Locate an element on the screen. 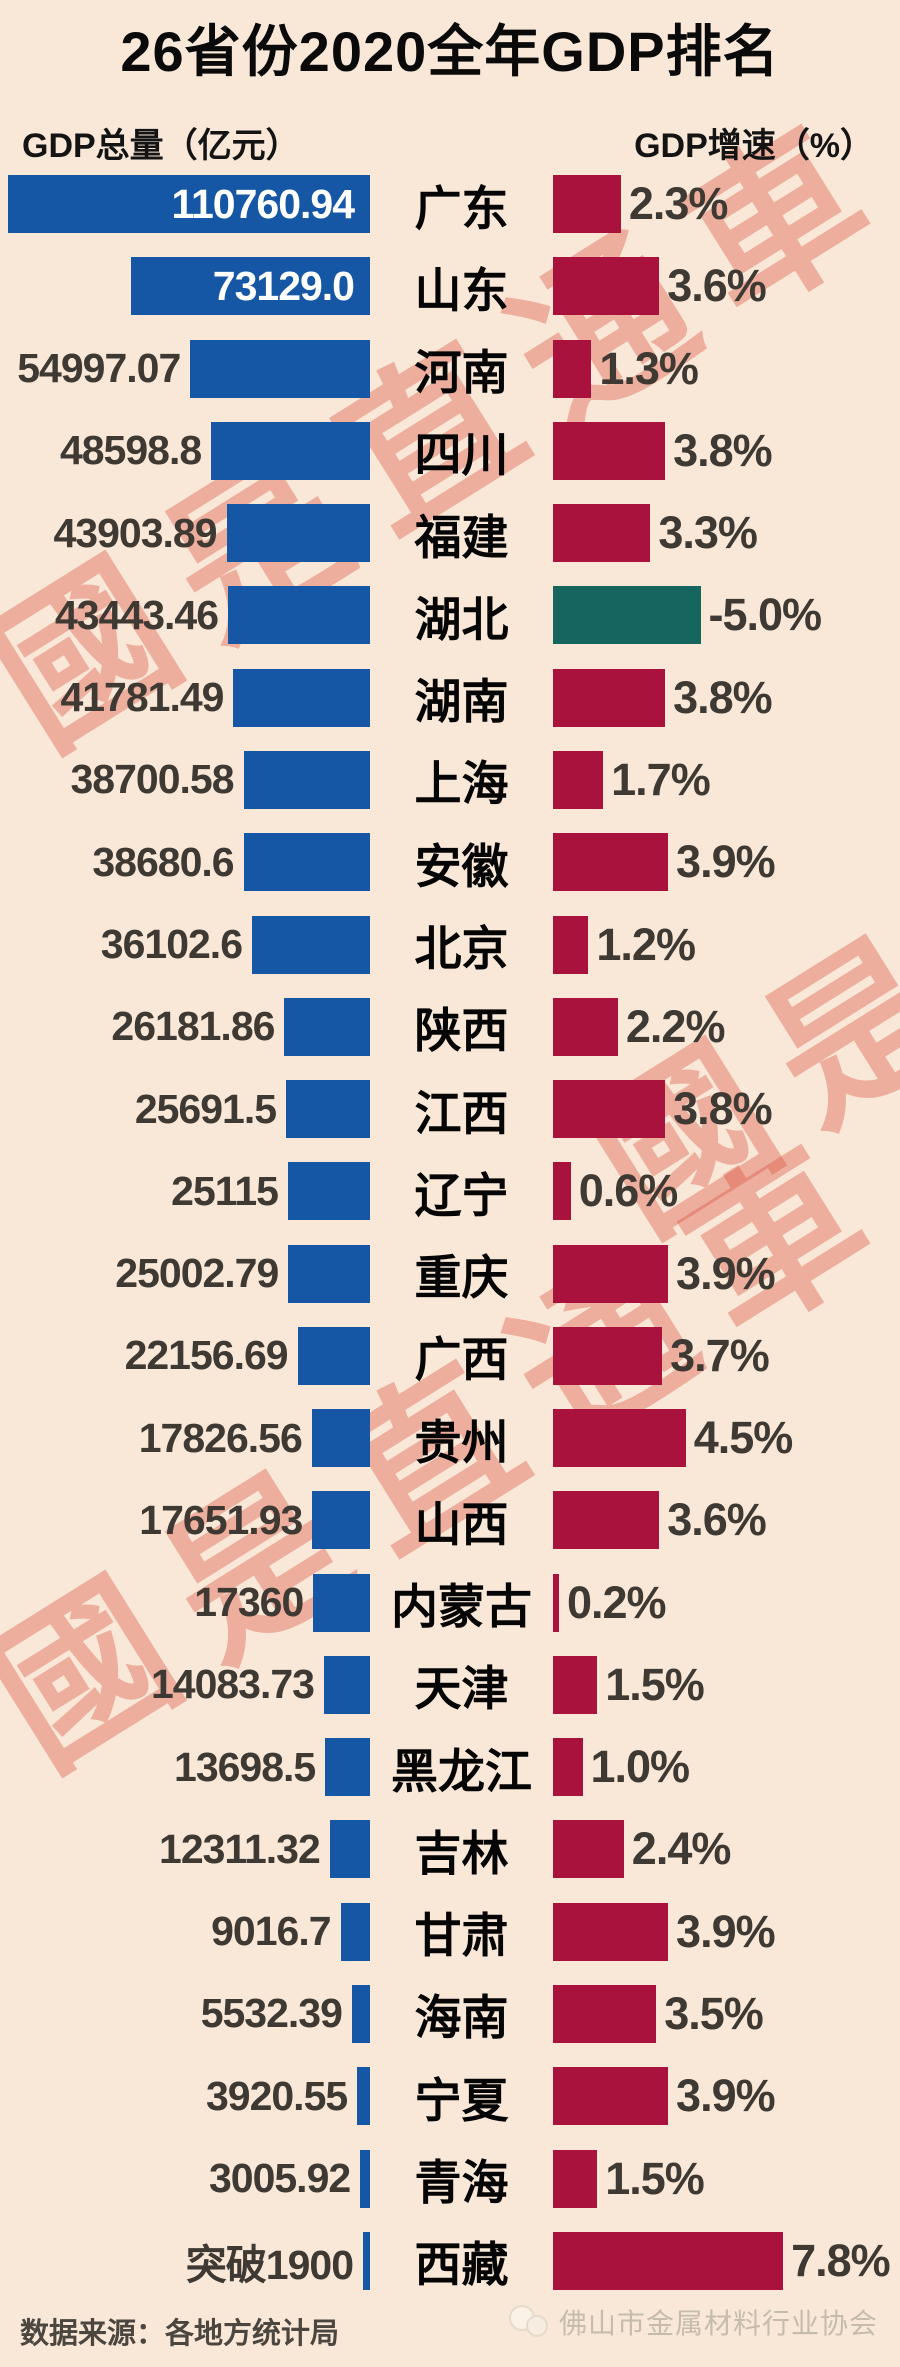 The height and width of the screenshot is (2367, 900). growth-value-label: 2.2% is located at coordinates (675, 1026).